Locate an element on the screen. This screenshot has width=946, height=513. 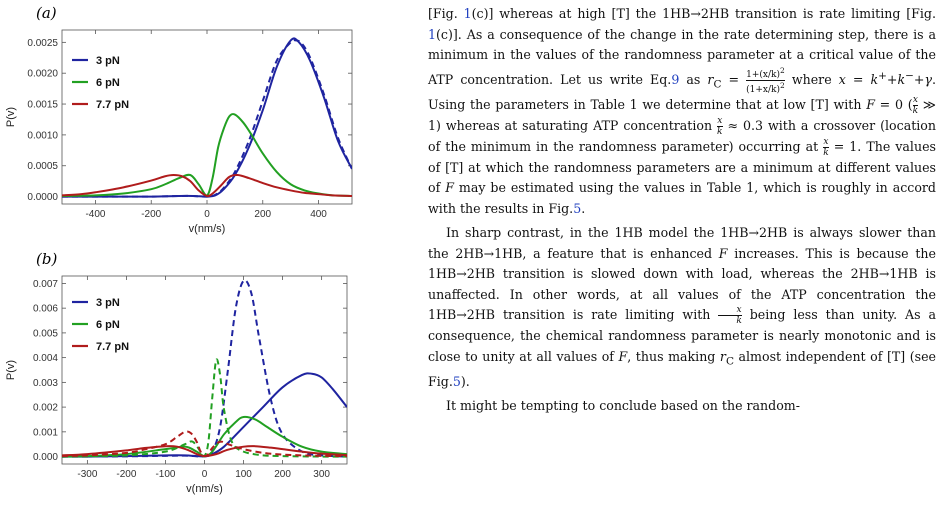
x-tick-label: -400 is located at coordinates (95, 214).